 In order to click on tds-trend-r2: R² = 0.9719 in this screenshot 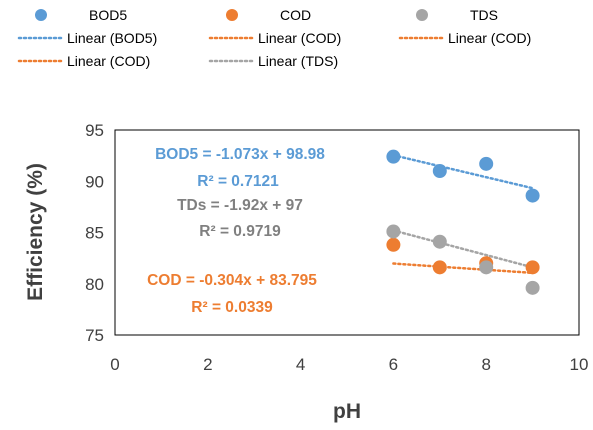, I will do `click(240, 231)`.